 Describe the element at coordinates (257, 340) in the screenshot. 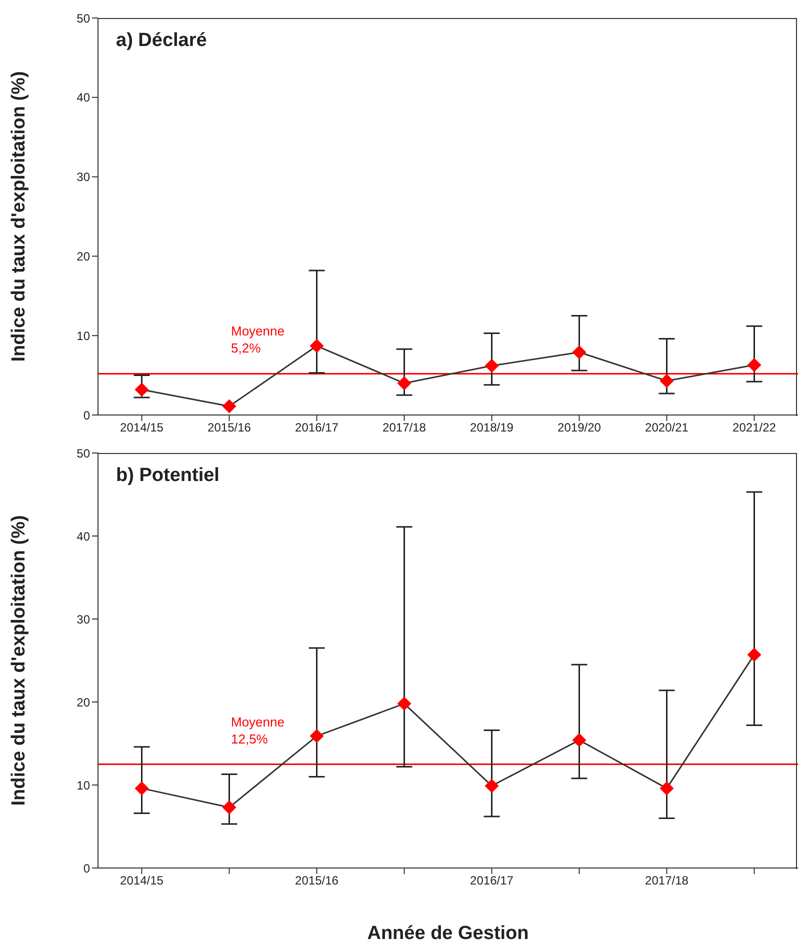

I see `ref-line-label: Moyenne 5,2%` at that location.